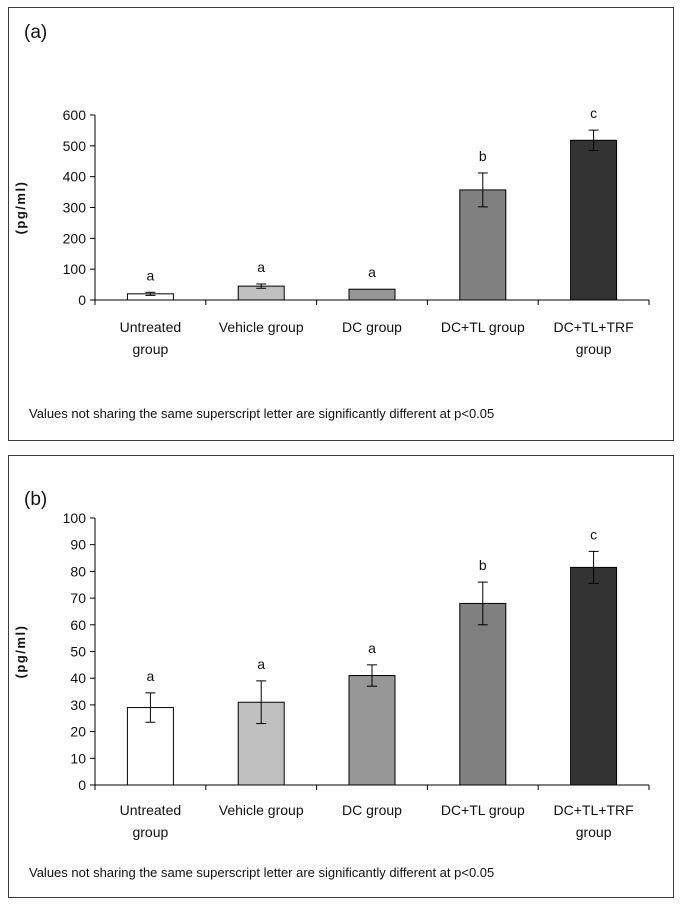 This screenshot has height=908, width=683. Describe the element at coordinates (75, 208) in the screenshot. I see `y-tick-label: 300` at that location.